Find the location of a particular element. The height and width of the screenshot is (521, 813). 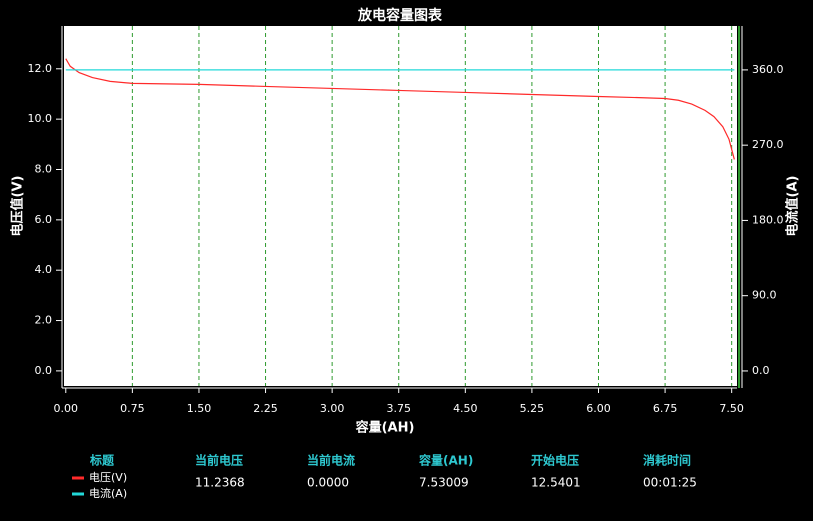

x-tick-label: 7.50 is located at coordinates (731, 408).